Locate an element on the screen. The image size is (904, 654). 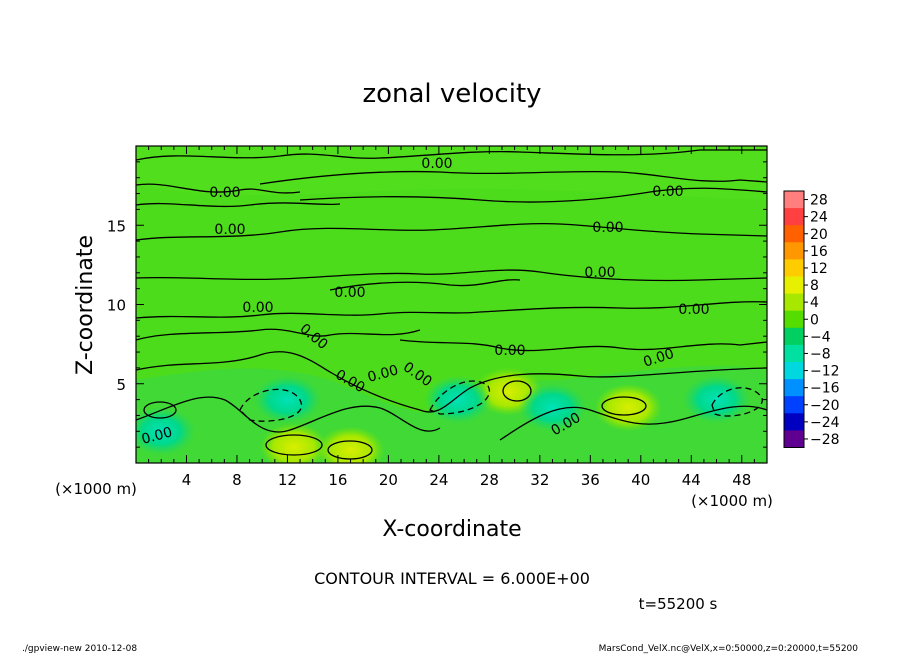
contour-interval-text: CONTOUR INTERVAL = 6.000E+00 is located at coordinates (452, 578).